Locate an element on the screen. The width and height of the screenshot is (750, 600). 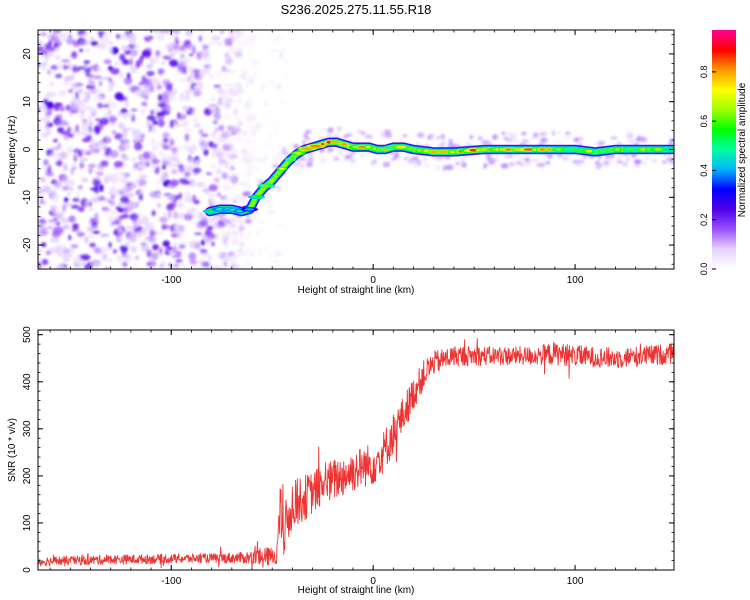
colorbar-tick-label: 0.6 is located at coordinates (704, 121).